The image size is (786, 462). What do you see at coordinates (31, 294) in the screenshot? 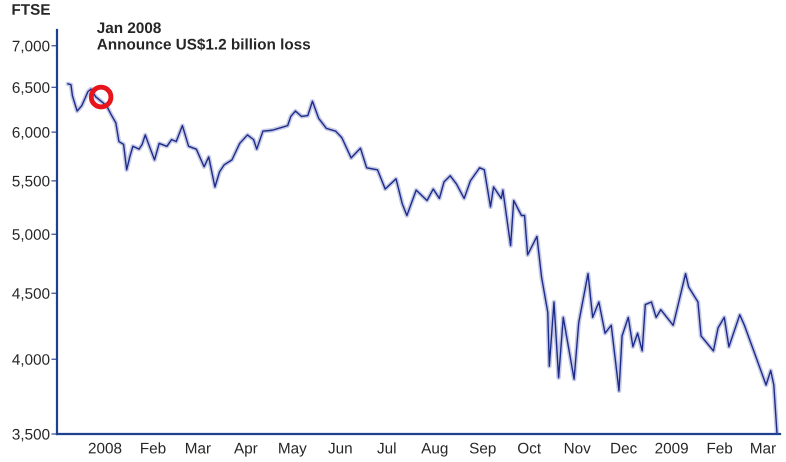
I see `y-tick-label: 4,500` at bounding box center [31, 294].